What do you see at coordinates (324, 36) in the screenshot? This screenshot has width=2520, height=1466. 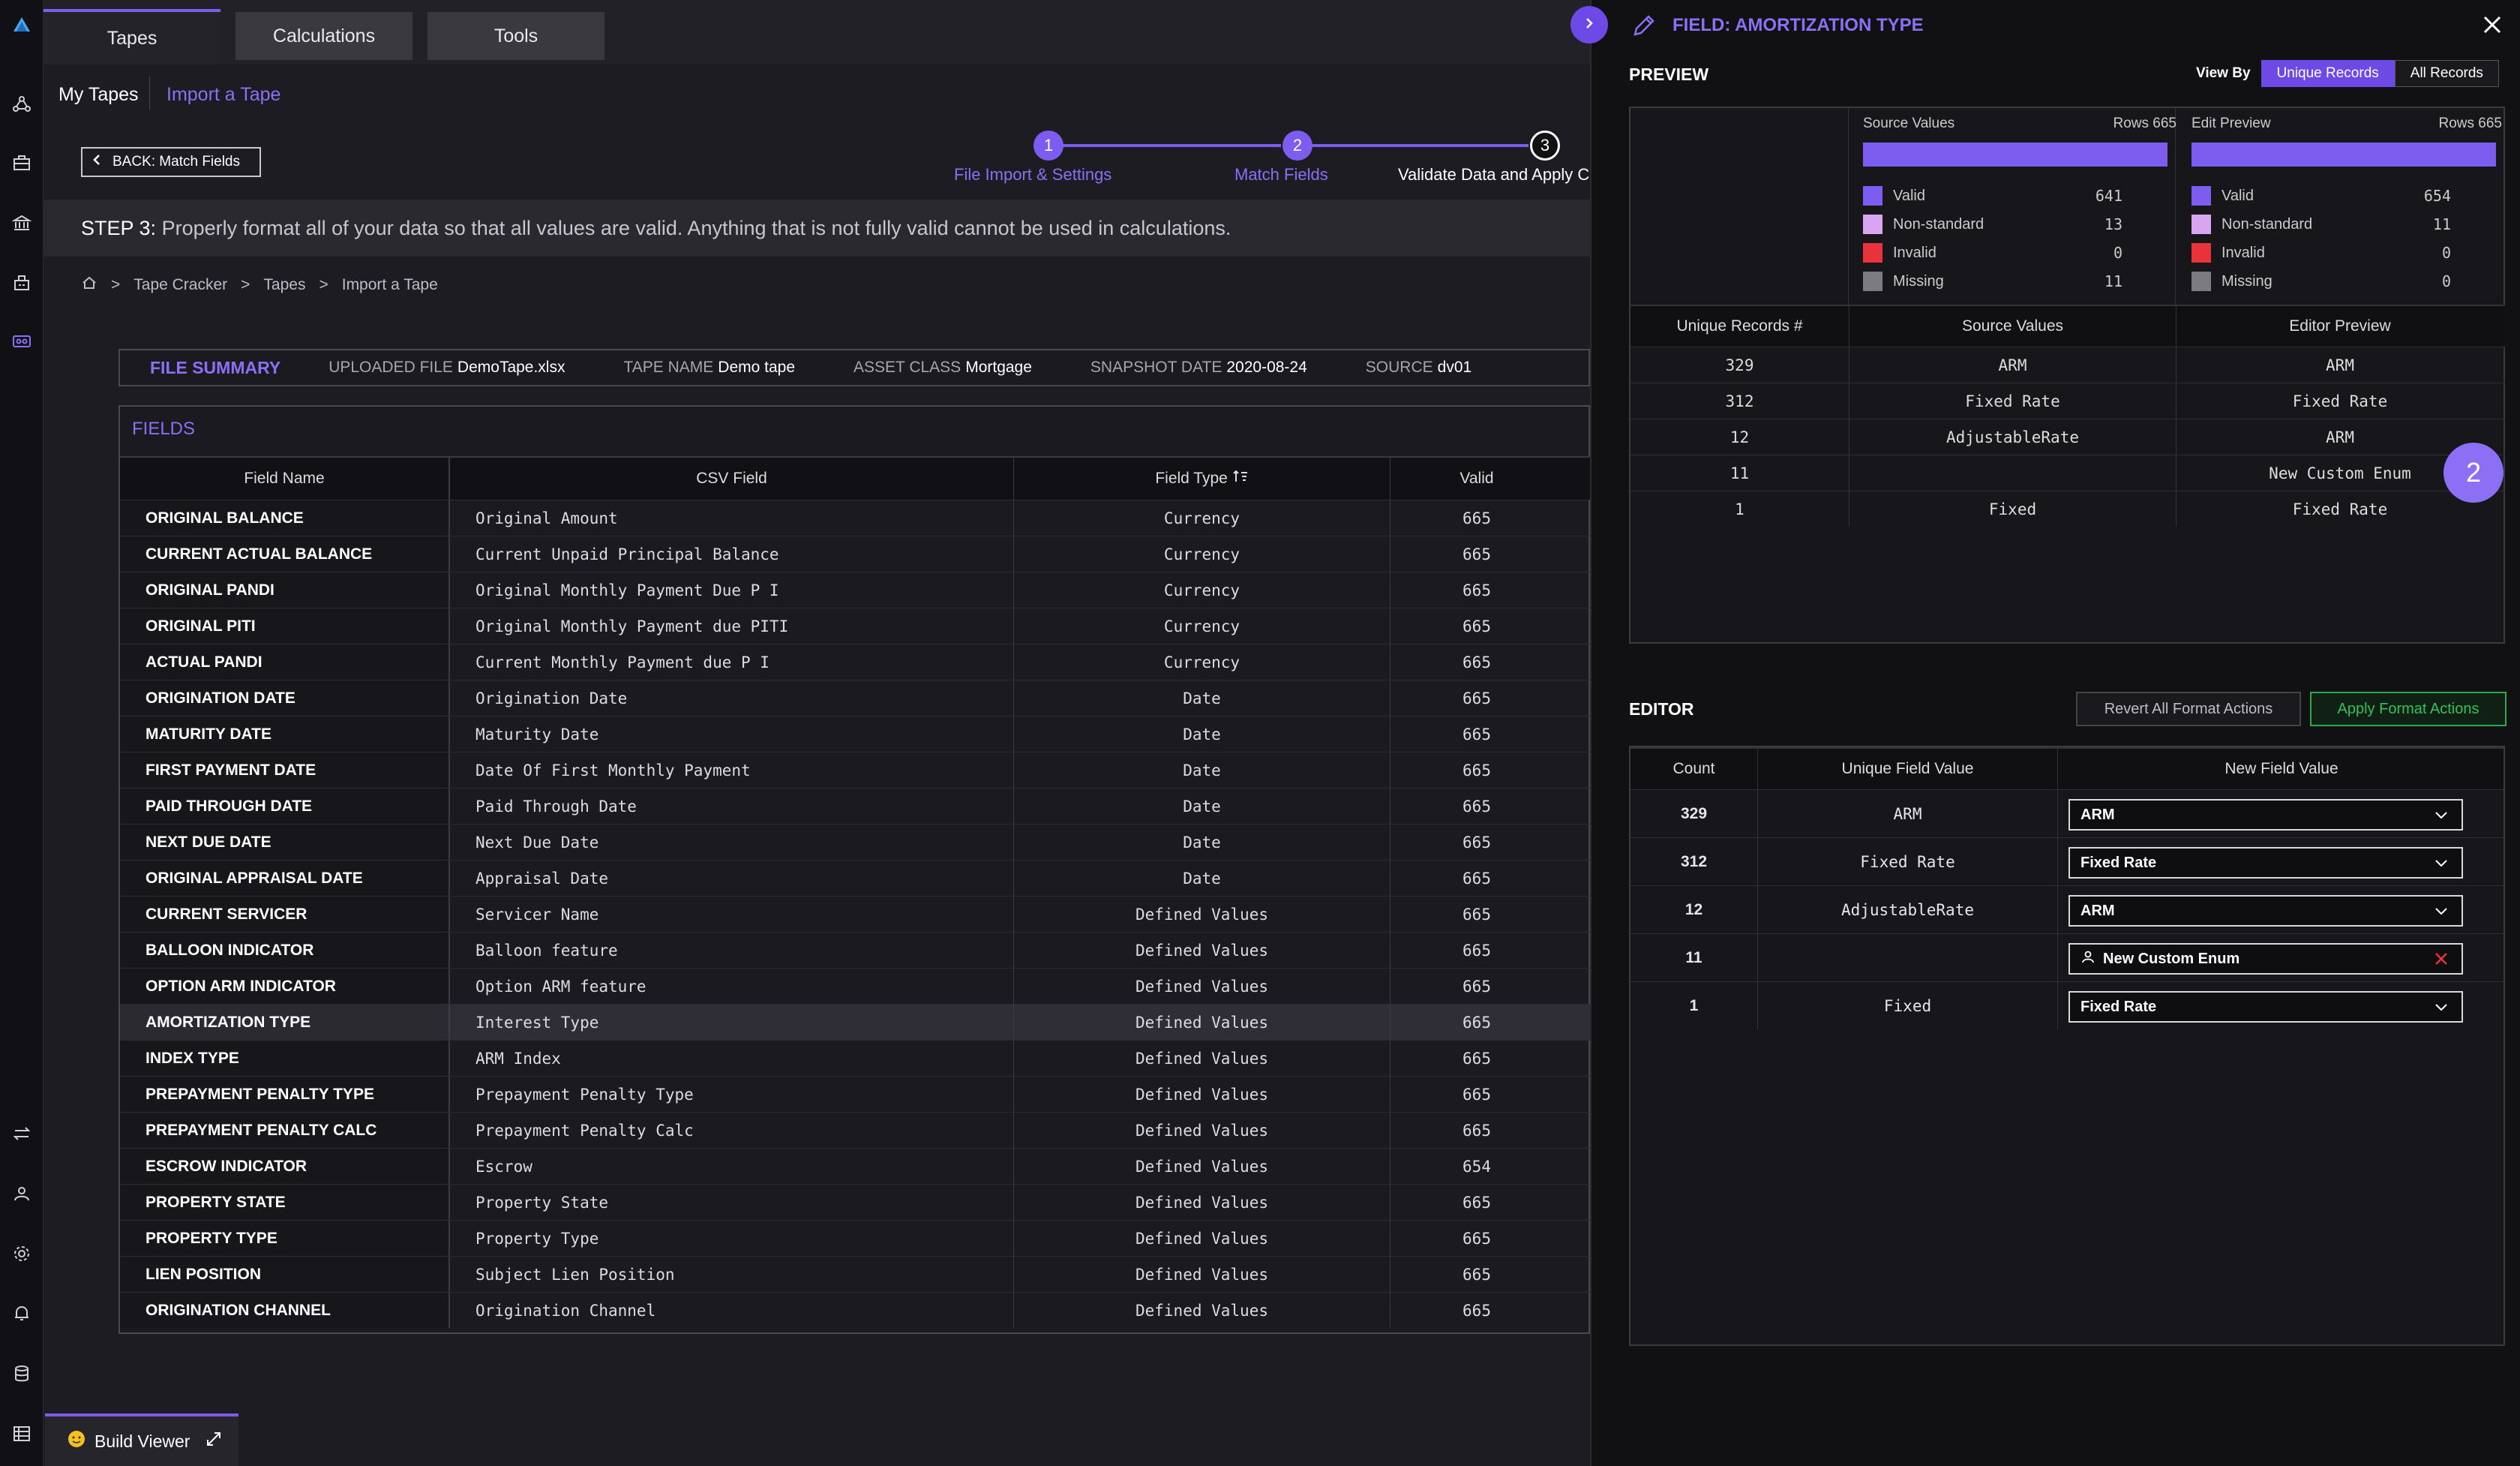 I see `tab-calculations: Calculations` at bounding box center [324, 36].